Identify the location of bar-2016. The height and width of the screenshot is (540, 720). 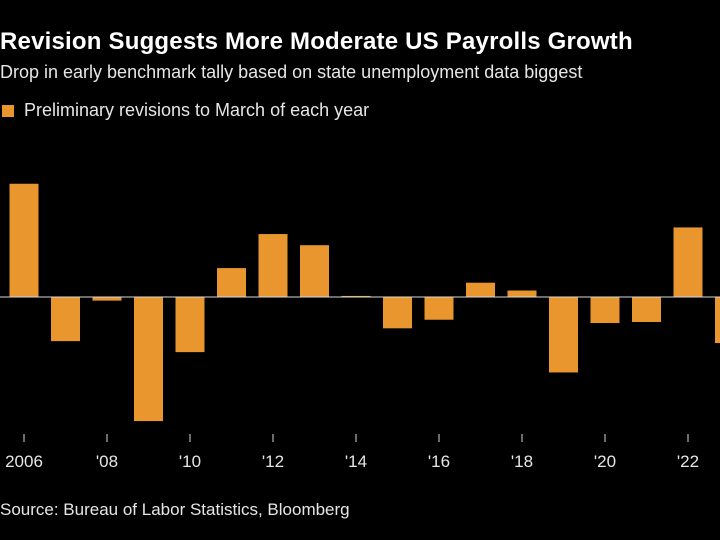
(439, 308).